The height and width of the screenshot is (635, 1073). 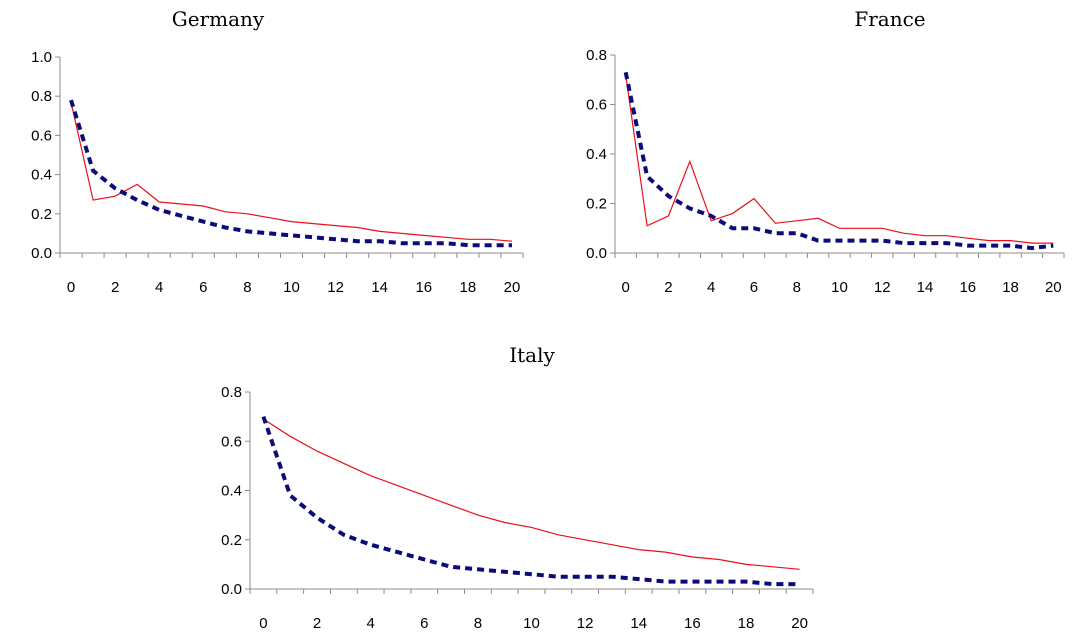 What do you see at coordinates (532, 355) in the screenshot?
I see `chart-title: Italy` at bounding box center [532, 355].